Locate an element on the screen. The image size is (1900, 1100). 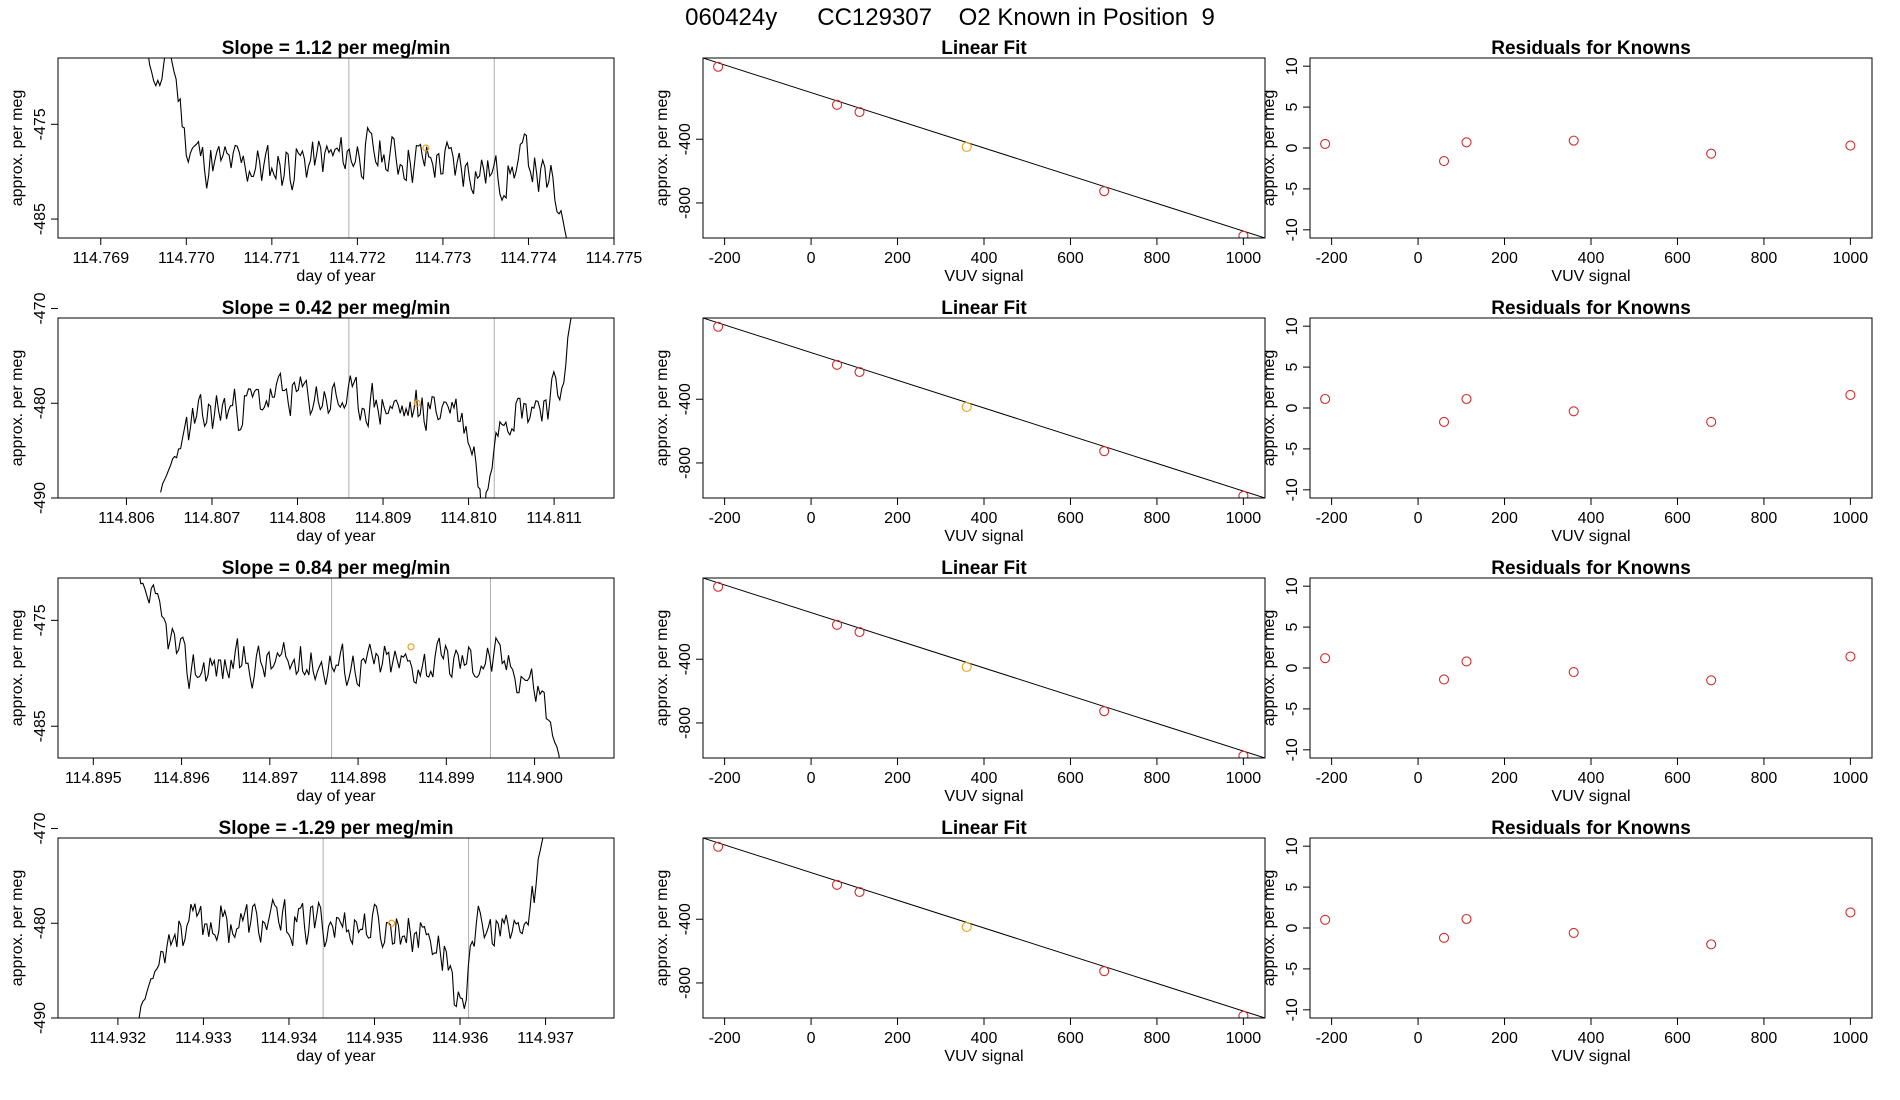
x-tick-label: -200 is located at coordinates (1332, 518).